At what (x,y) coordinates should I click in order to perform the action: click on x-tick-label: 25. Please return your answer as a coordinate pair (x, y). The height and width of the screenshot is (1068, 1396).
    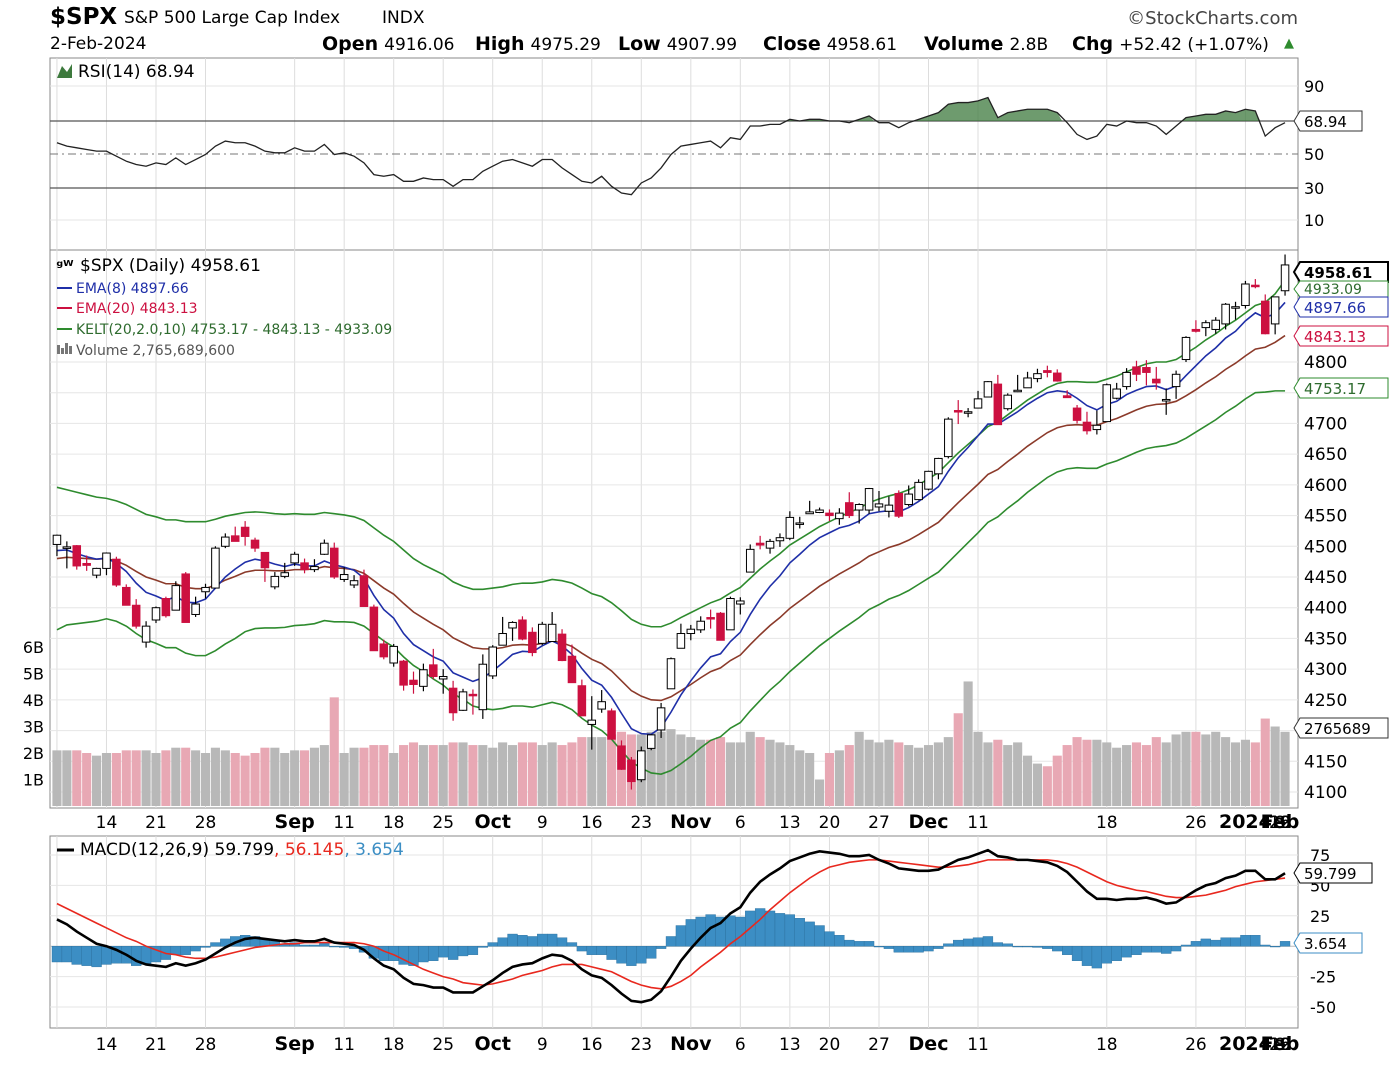
    Looking at the image, I should click on (443, 823).